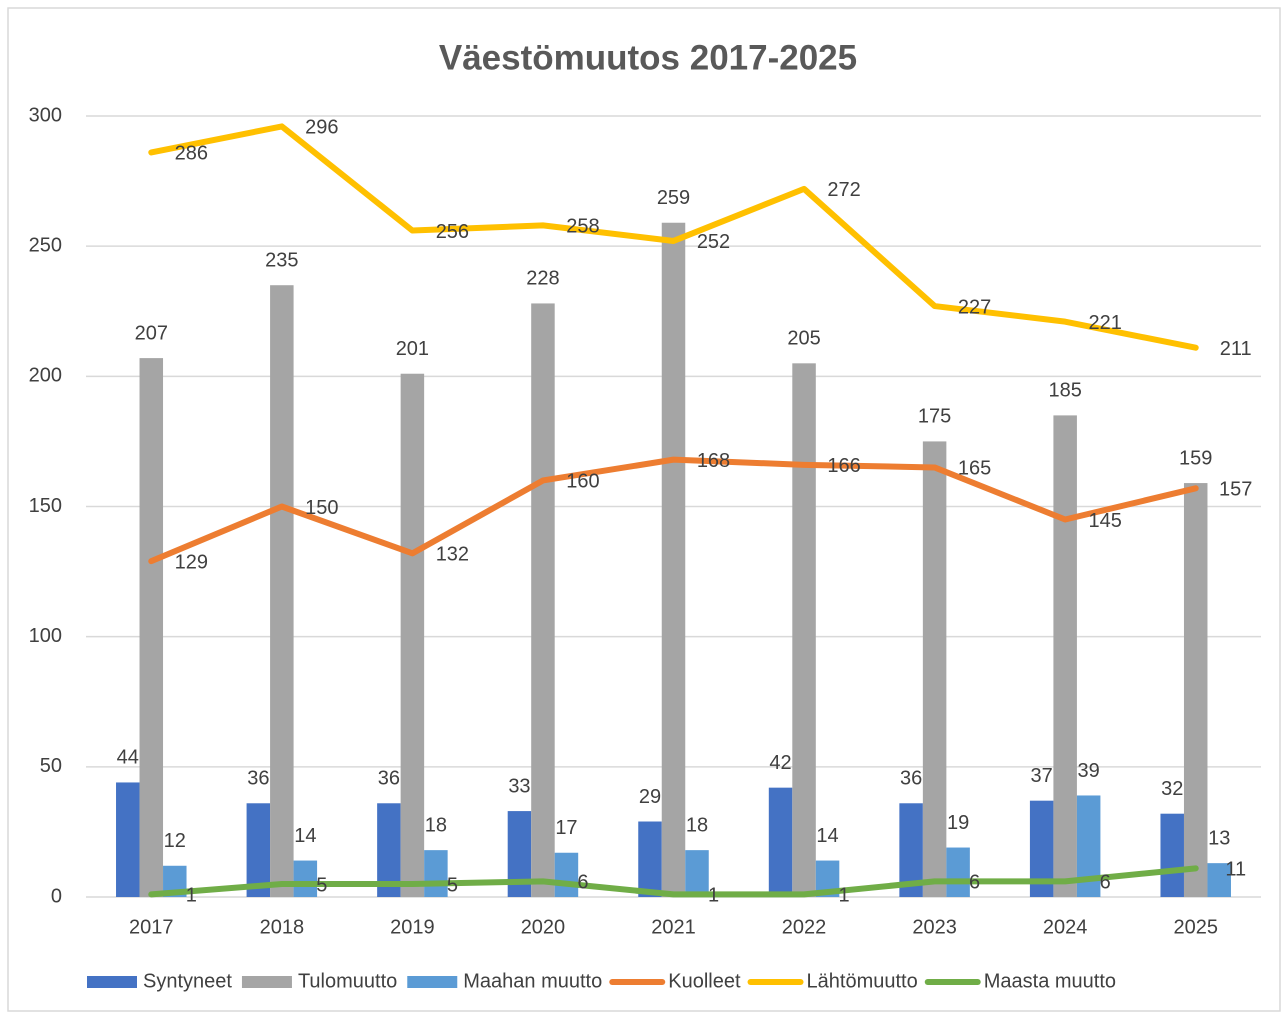  What do you see at coordinates (673, 198) in the screenshot?
I see `data-label: 259` at bounding box center [673, 198].